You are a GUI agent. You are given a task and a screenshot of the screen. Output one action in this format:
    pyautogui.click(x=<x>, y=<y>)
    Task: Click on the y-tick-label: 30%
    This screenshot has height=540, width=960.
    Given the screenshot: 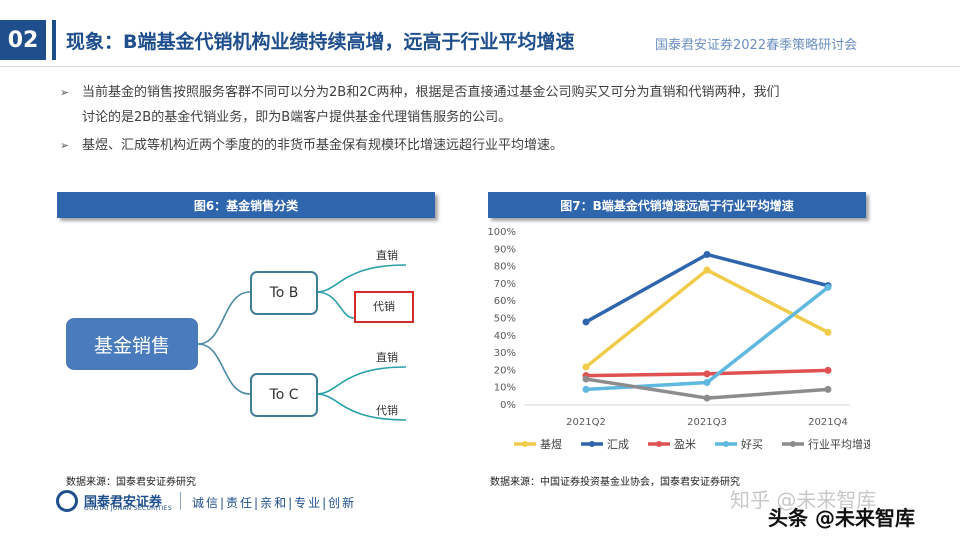 What is the action you would take?
    pyautogui.click(x=505, y=353)
    